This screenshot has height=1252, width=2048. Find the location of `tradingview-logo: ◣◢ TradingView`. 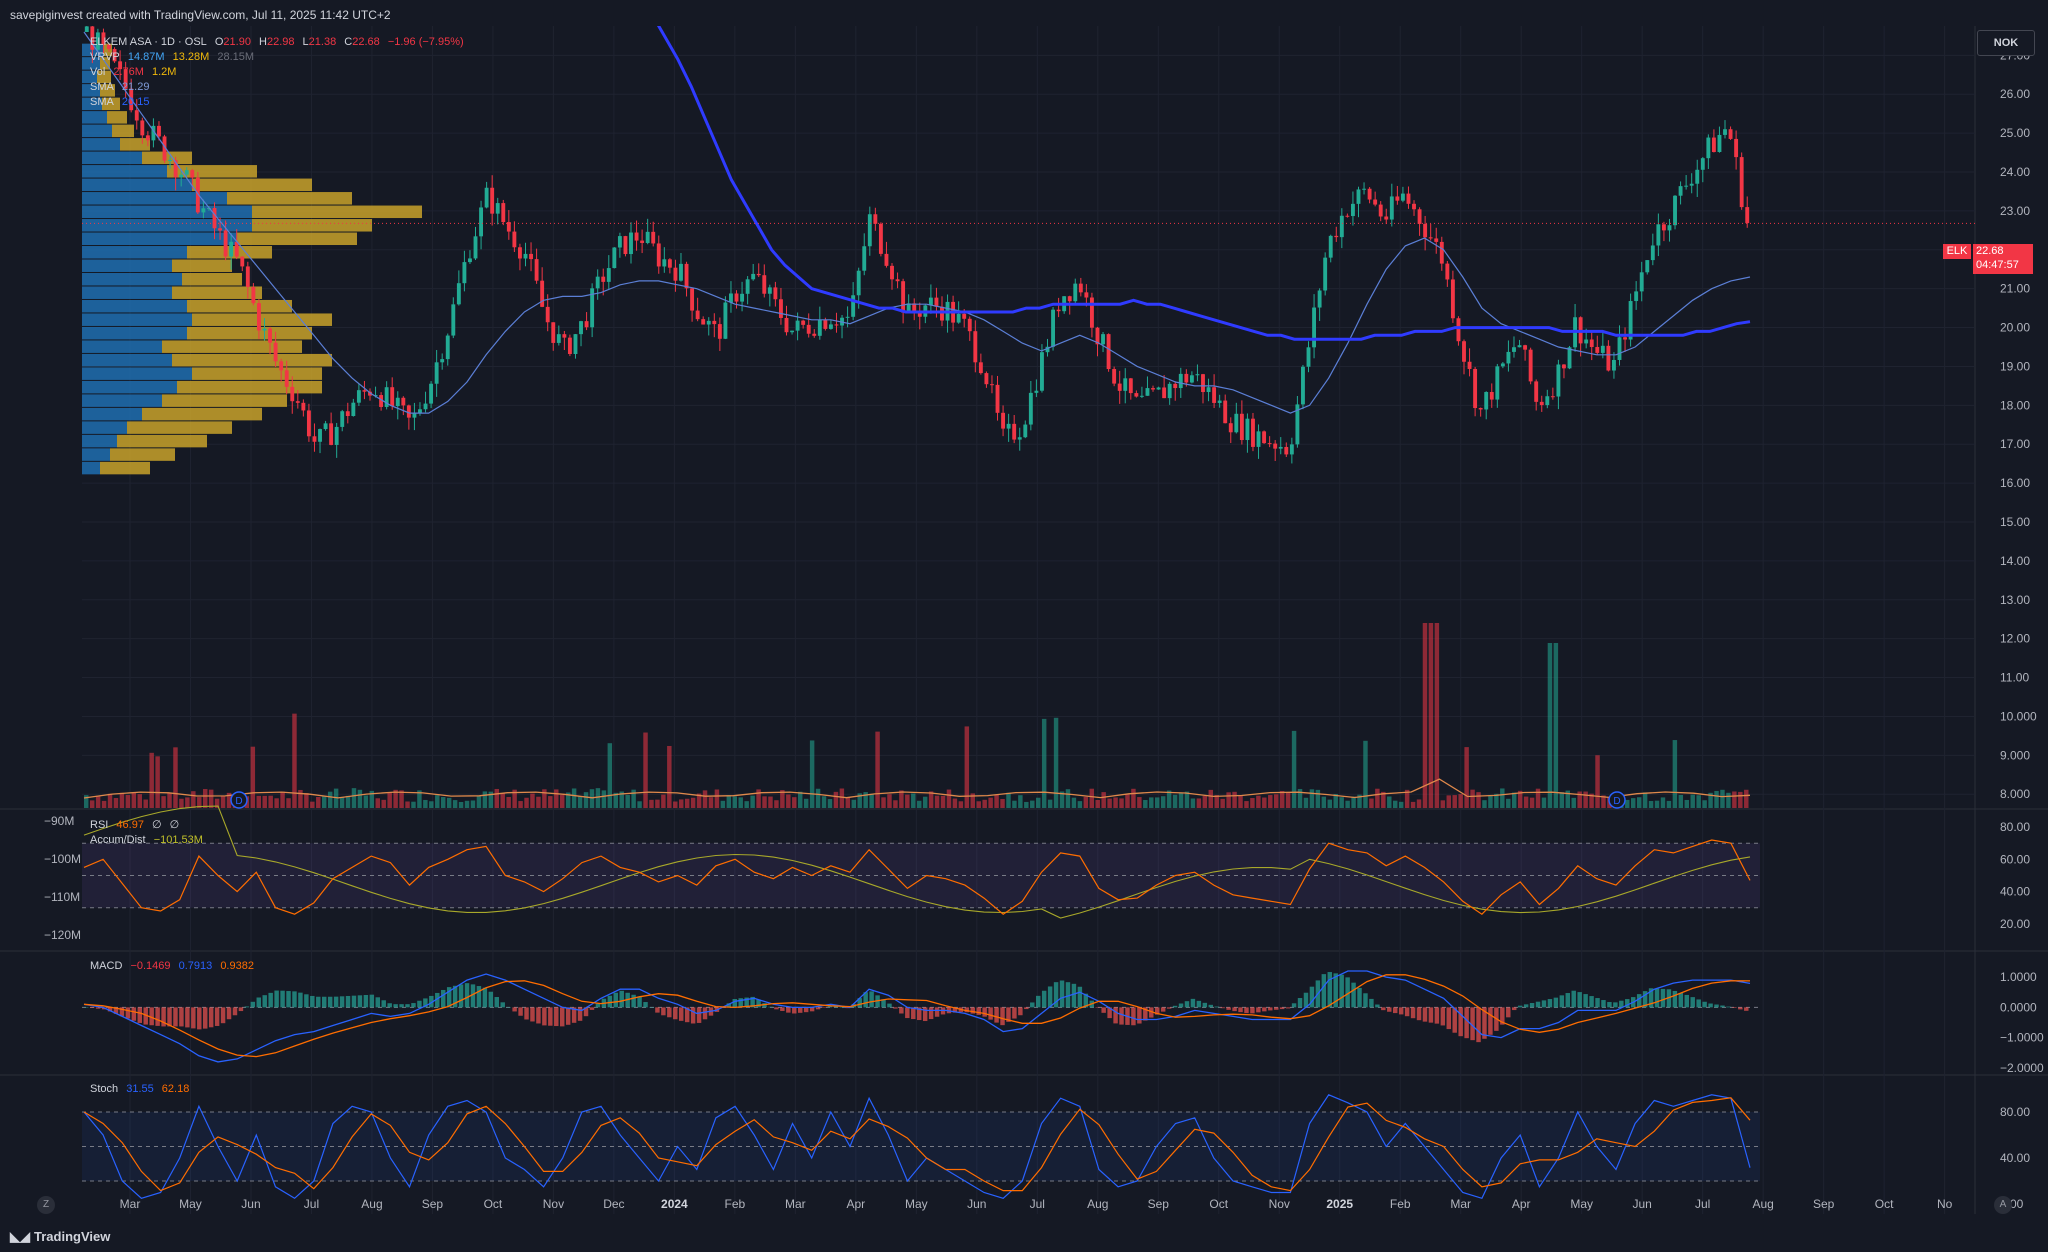

tradingview-logo: ◣◢ TradingView is located at coordinates (60, 1237).